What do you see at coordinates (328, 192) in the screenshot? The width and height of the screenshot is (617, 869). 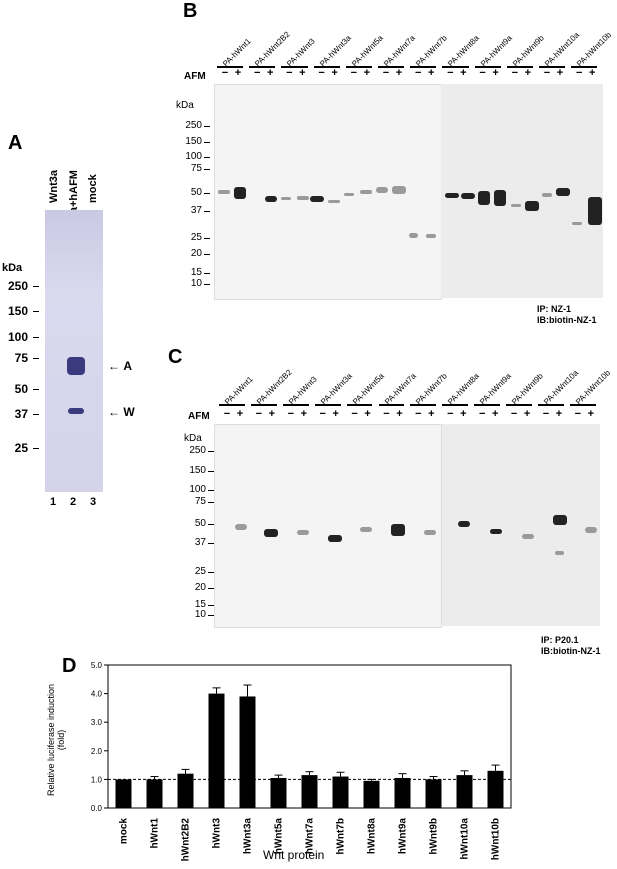 I see `panel-b-blot-left` at bounding box center [328, 192].